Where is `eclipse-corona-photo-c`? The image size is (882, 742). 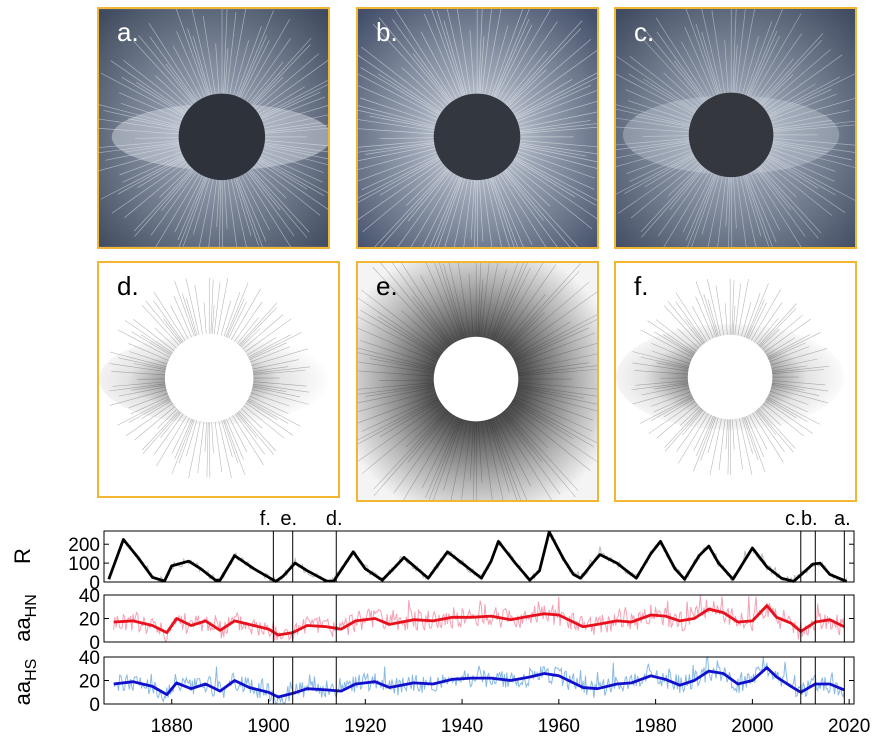 eclipse-corona-photo-c is located at coordinates (735, 128).